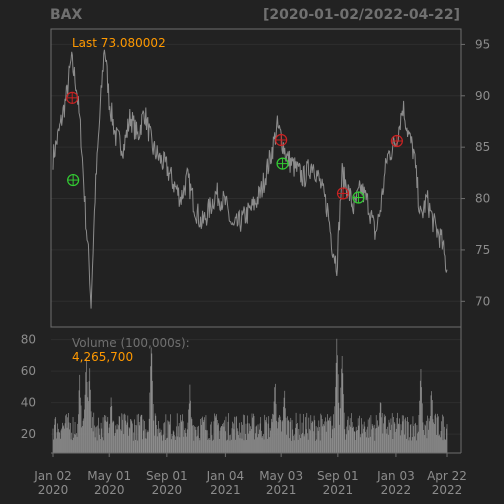 This screenshot has height=504, width=504. Describe the element at coordinates (225, 476) in the screenshot. I see `x-tick-label-month: Jan 04` at that location.